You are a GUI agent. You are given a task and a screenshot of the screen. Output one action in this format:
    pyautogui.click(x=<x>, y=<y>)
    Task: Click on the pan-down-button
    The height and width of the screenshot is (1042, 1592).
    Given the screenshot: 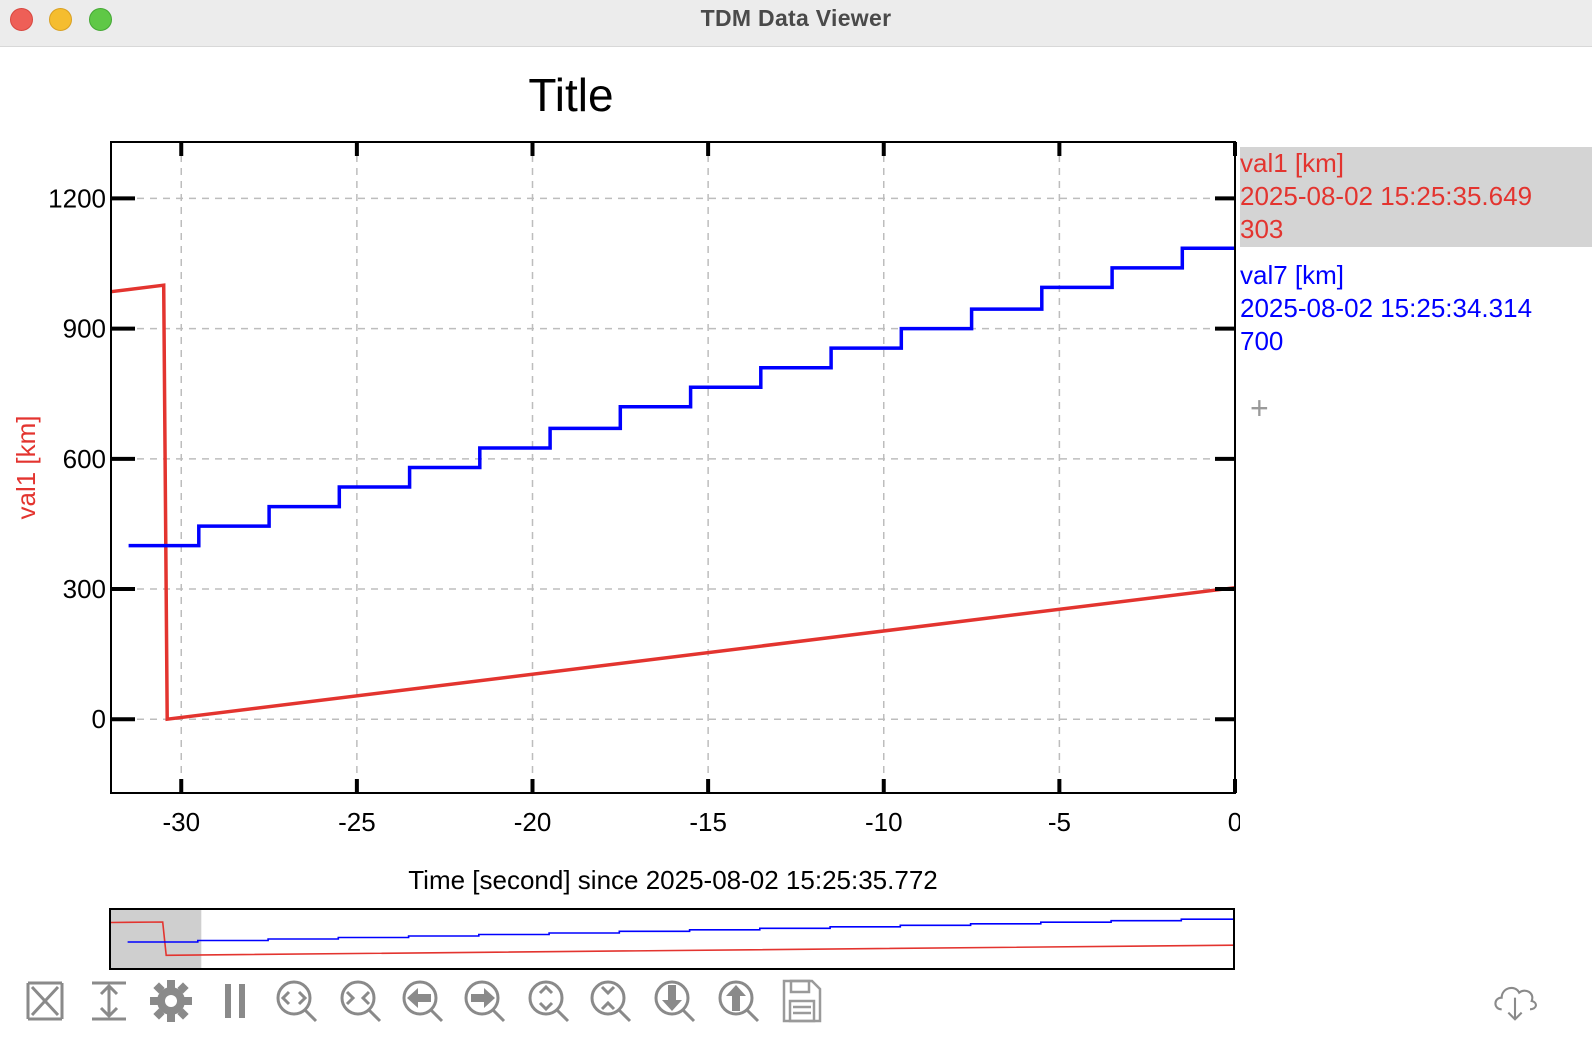 What is the action you would take?
    pyautogui.click(x=675, y=1001)
    